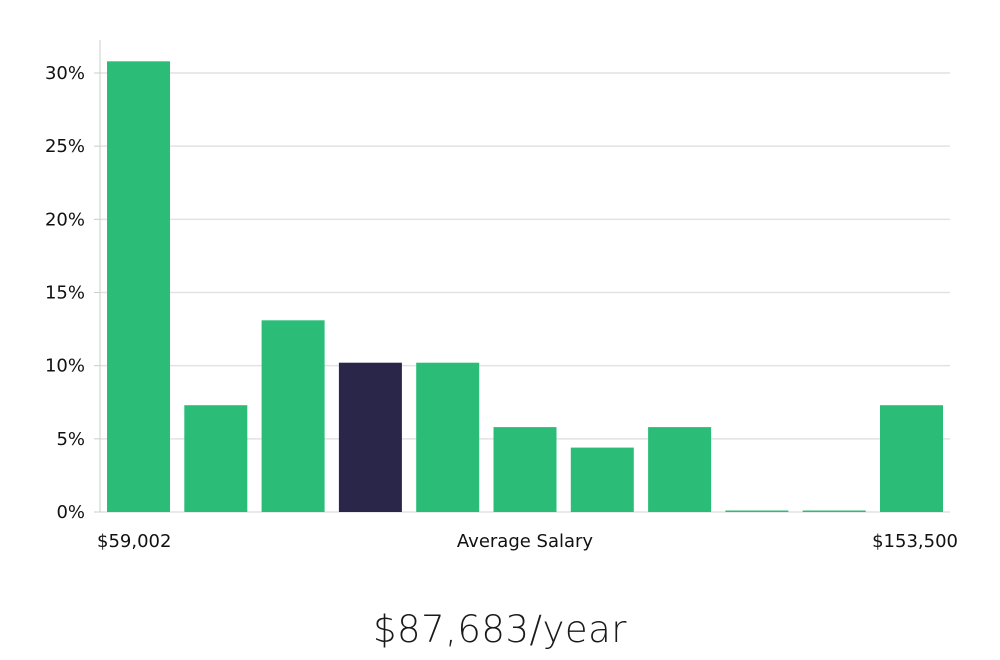  What do you see at coordinates (134, 541) in the screenshot?
I see `x-min-label: $59,002` at bounding box center [134, 541].